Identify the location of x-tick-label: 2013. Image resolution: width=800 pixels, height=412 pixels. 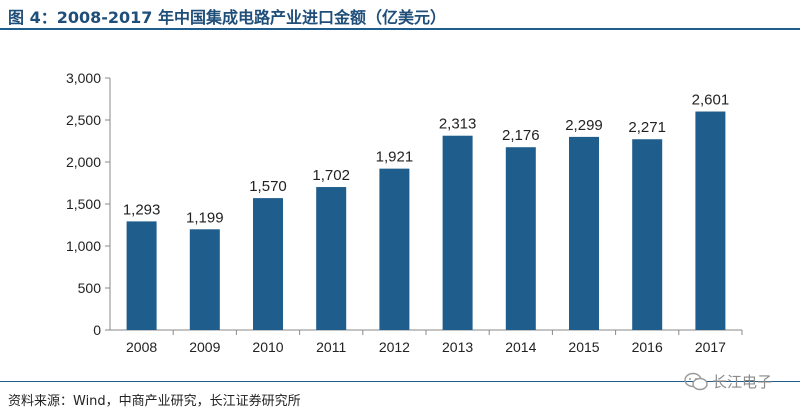
(457, 347).